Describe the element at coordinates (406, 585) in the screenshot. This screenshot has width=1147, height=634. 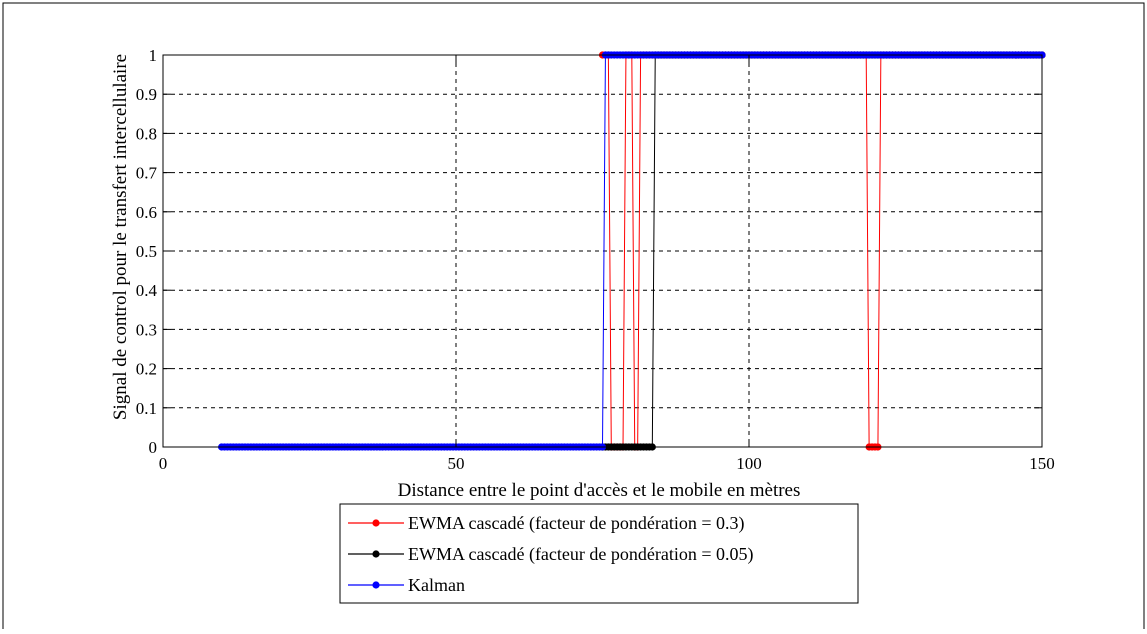
I see `legend-entry: Kalman` at that location.